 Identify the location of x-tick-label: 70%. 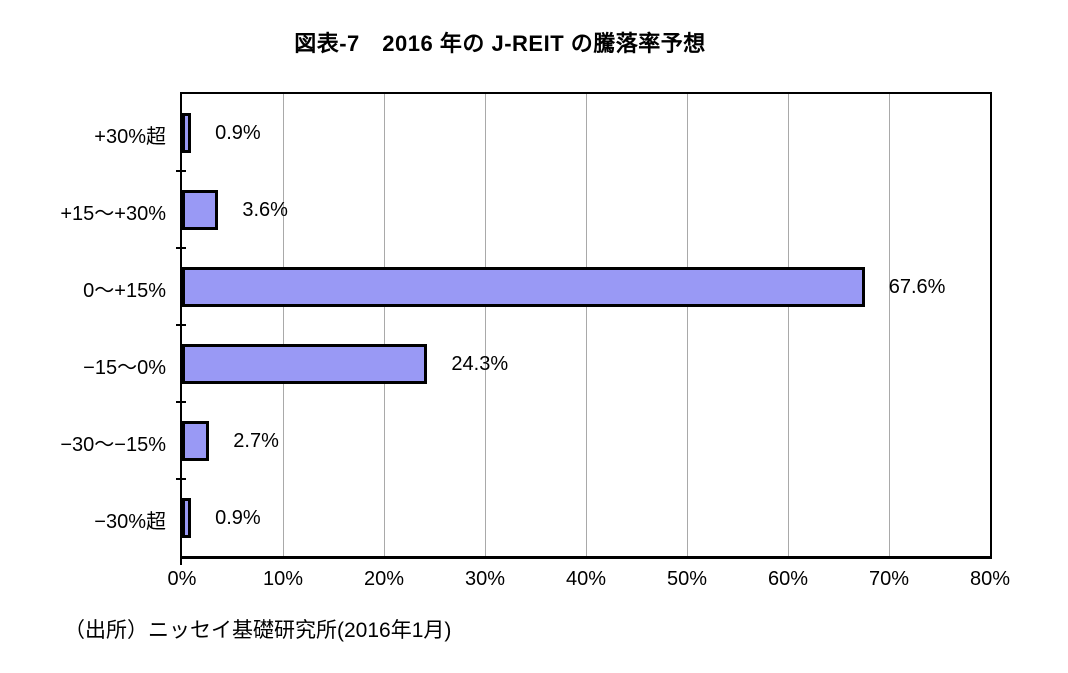
(889, 579).